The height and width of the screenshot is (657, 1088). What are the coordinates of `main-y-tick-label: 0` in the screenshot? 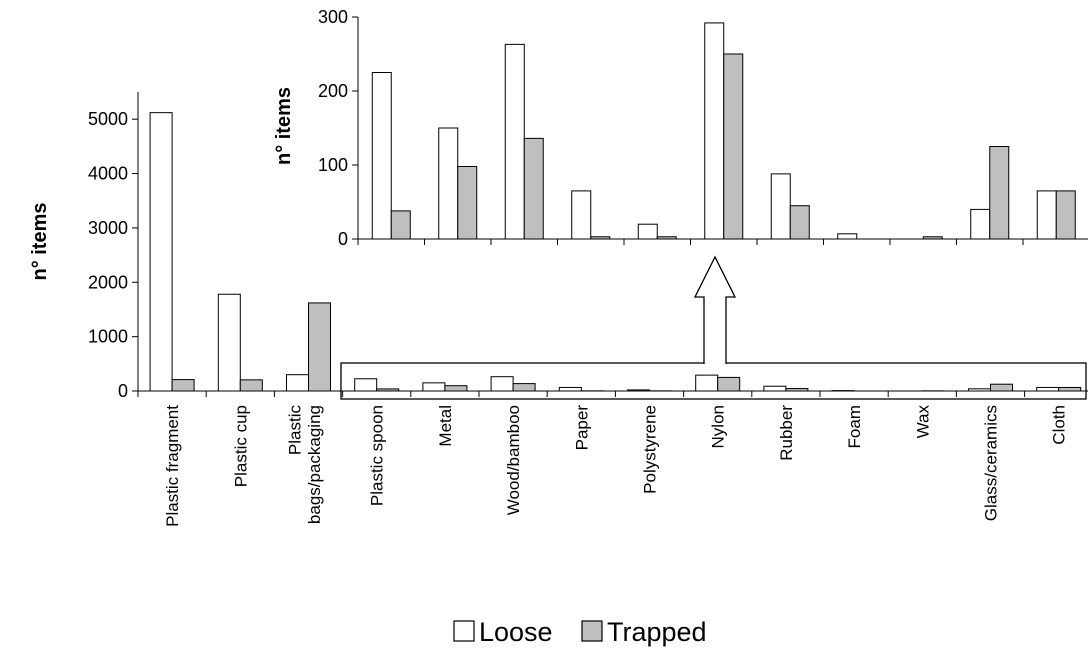 It's located at (123, 391).